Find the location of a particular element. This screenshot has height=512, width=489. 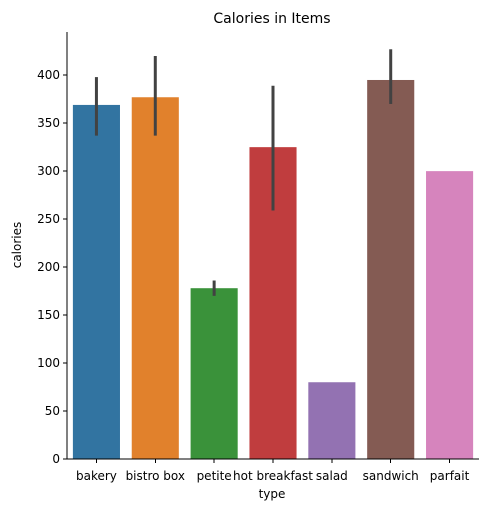

y-tick-label: 350 is located at coordinates (48, 123).